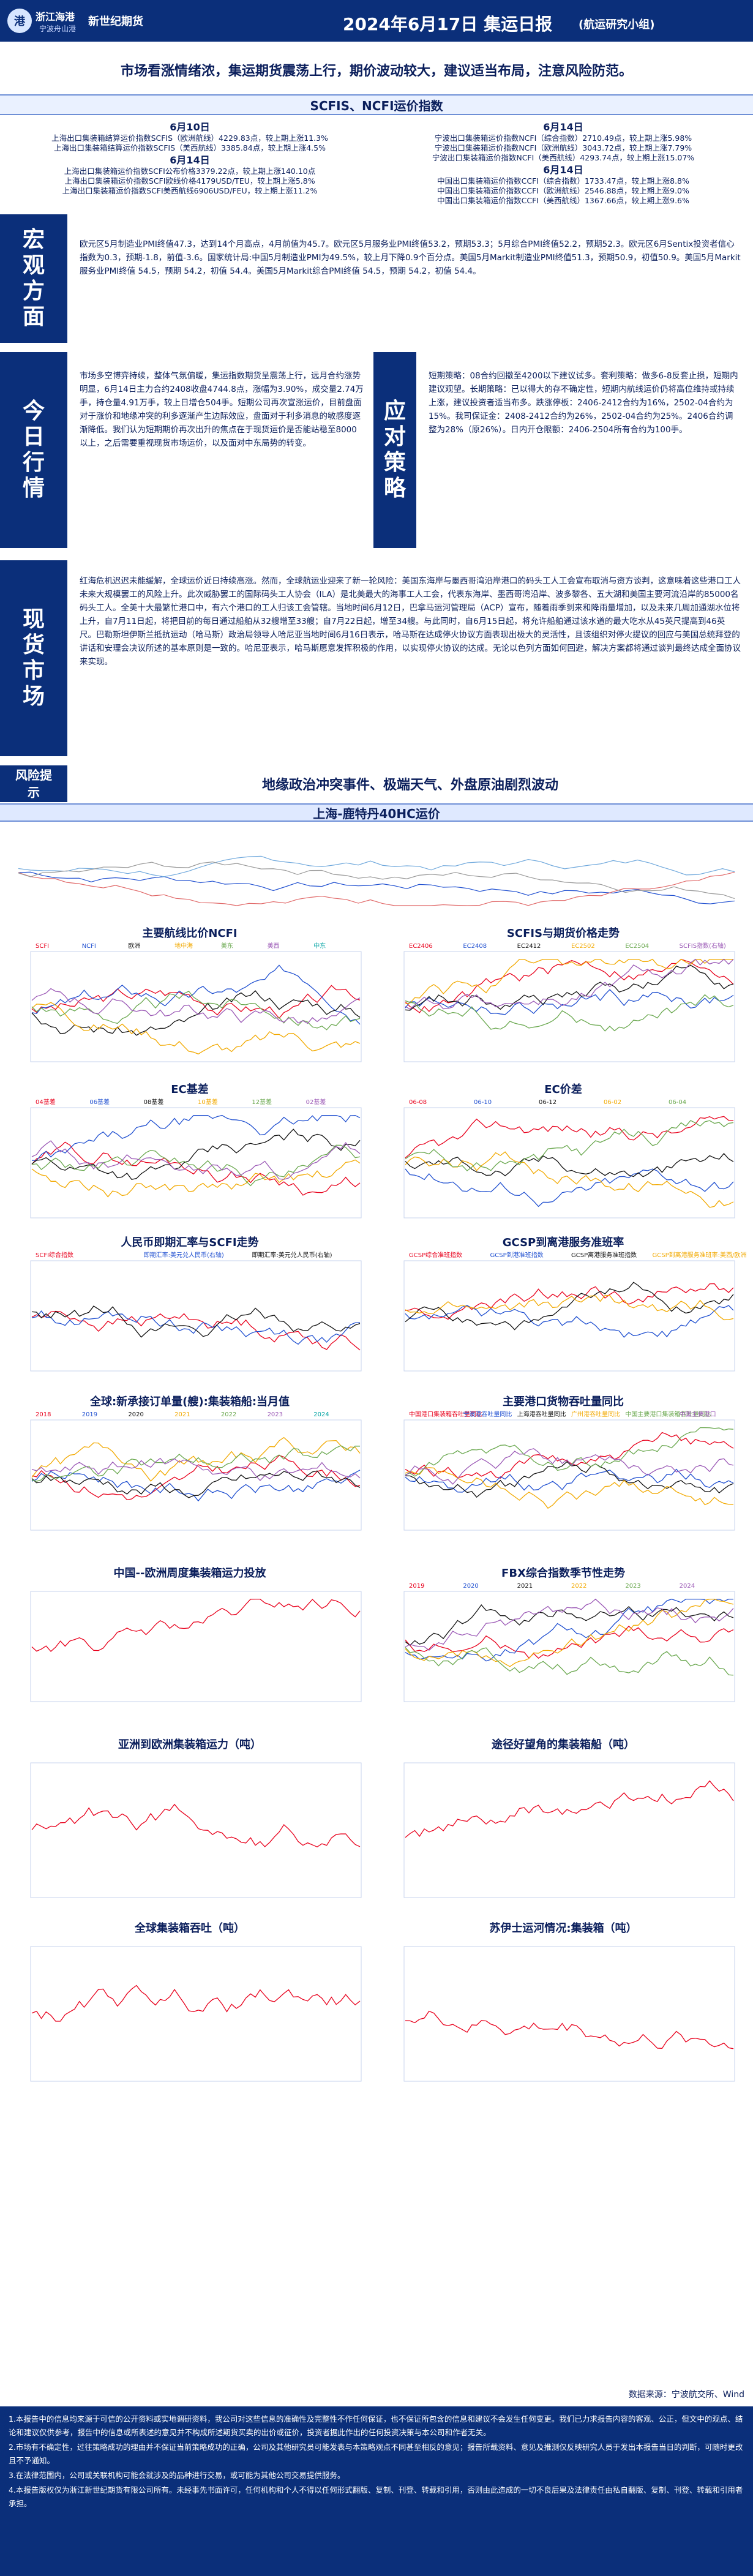 Image resolution: width=753 pixels, height=2576 pixels. What do you see at coordinates (563, 1929) in the screenshot?
I see `chart-title: 苏伊士运河情况:集装箱（吨）` at bounding box center [563, 1929].